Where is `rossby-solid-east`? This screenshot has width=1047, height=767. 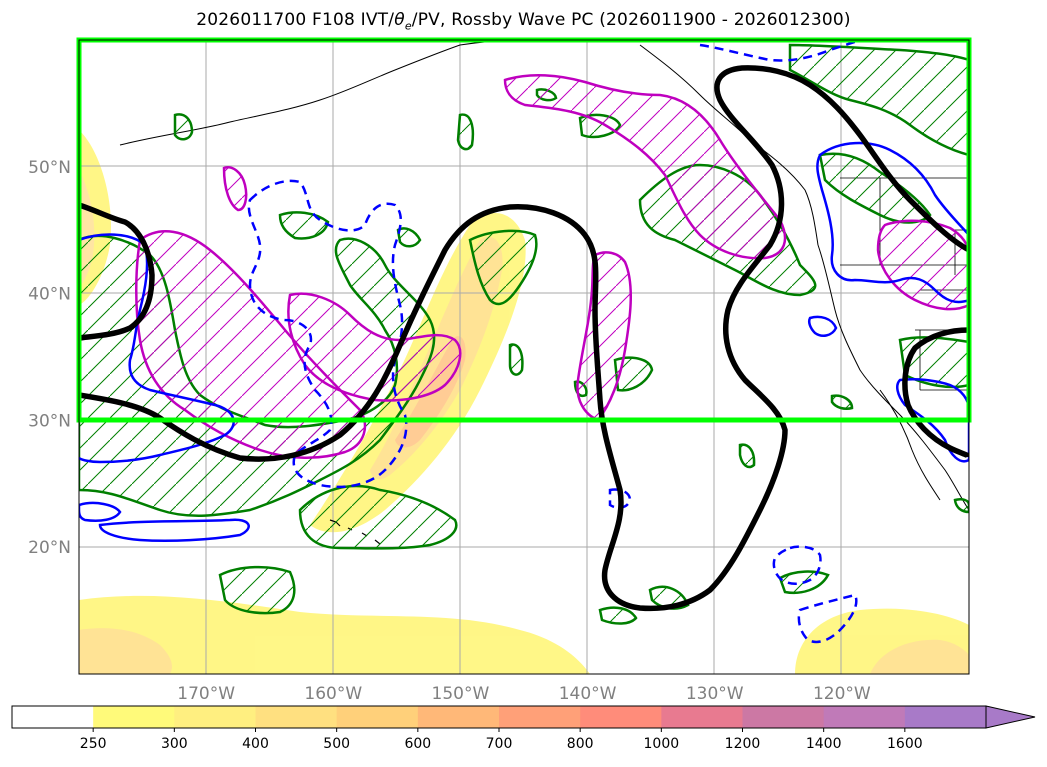 rossby-solid-east is located at coordinates (892, 222).